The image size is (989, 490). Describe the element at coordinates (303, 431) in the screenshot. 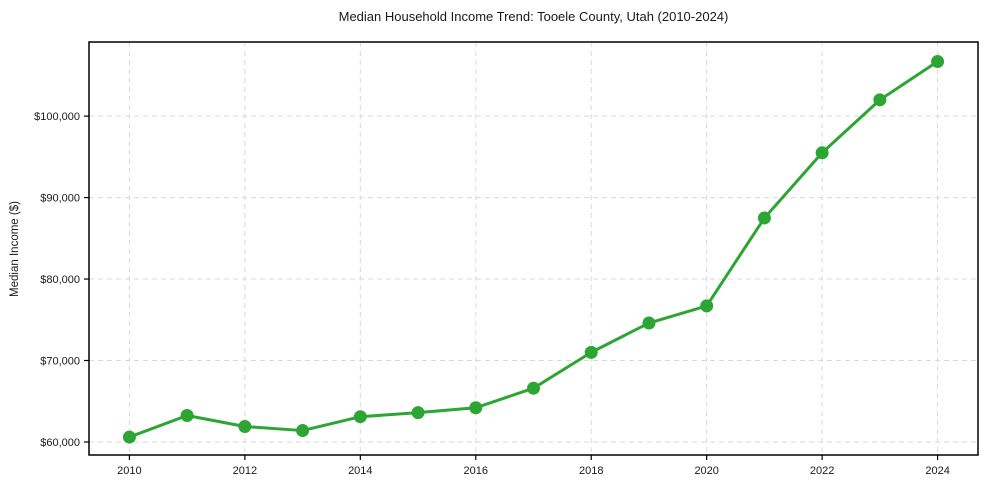

I see `data-point-2013` at that location.